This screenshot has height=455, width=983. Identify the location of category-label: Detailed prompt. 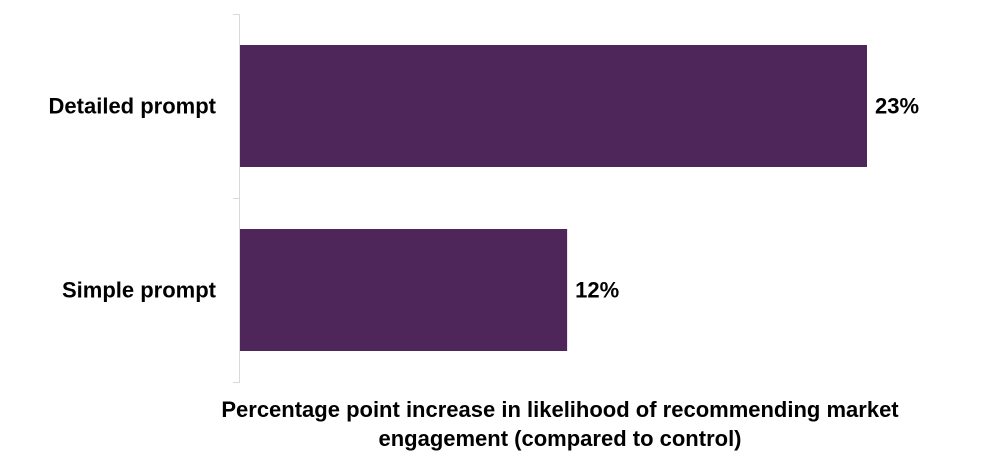
(133, 106).